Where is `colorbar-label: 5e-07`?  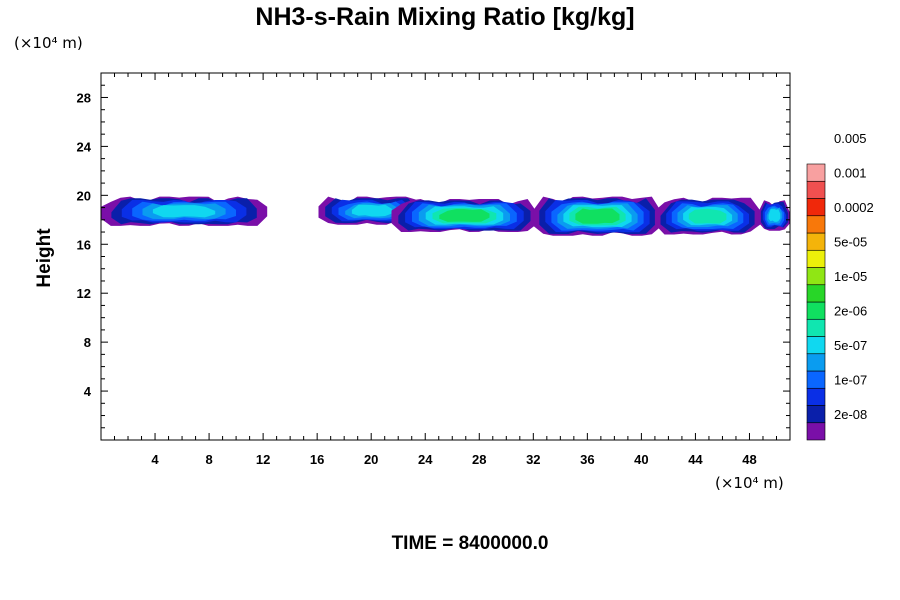
colorbar-label: 5e-07 is located at coordinates (850, 345).